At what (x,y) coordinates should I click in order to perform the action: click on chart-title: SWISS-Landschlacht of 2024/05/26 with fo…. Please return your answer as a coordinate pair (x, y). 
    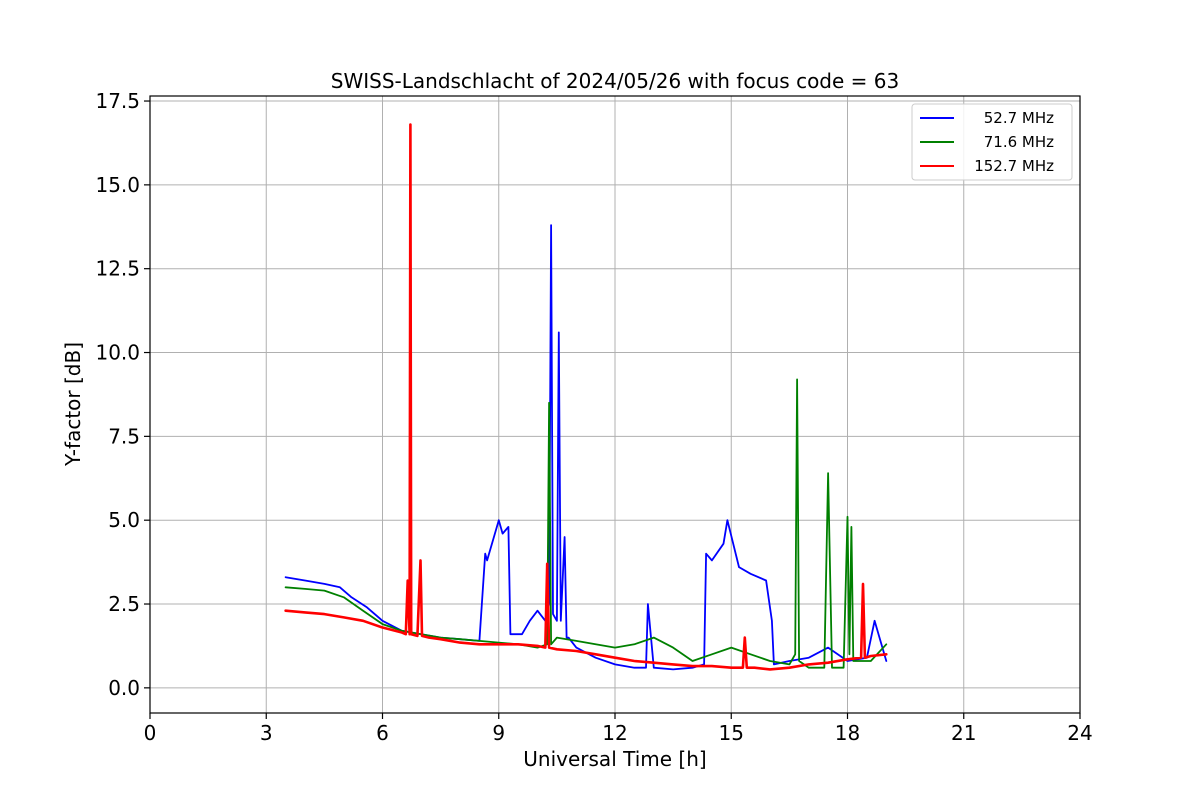
    Looking at the image, I should click on (615, 81).